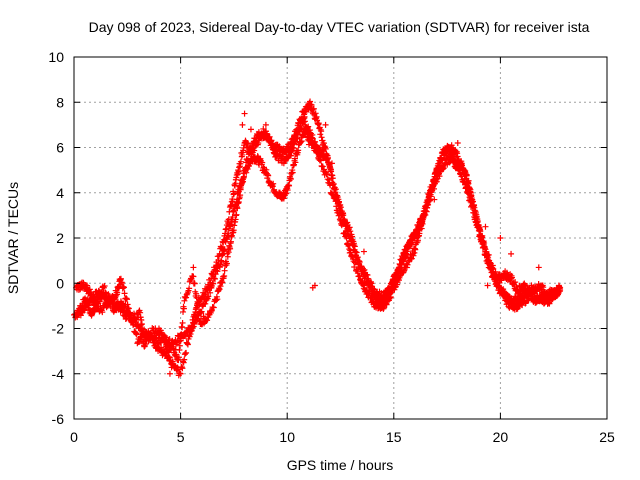  Describe the element at coordinates (501, 437) in the screenshot. I see `x-tick-label: 20` at that location.